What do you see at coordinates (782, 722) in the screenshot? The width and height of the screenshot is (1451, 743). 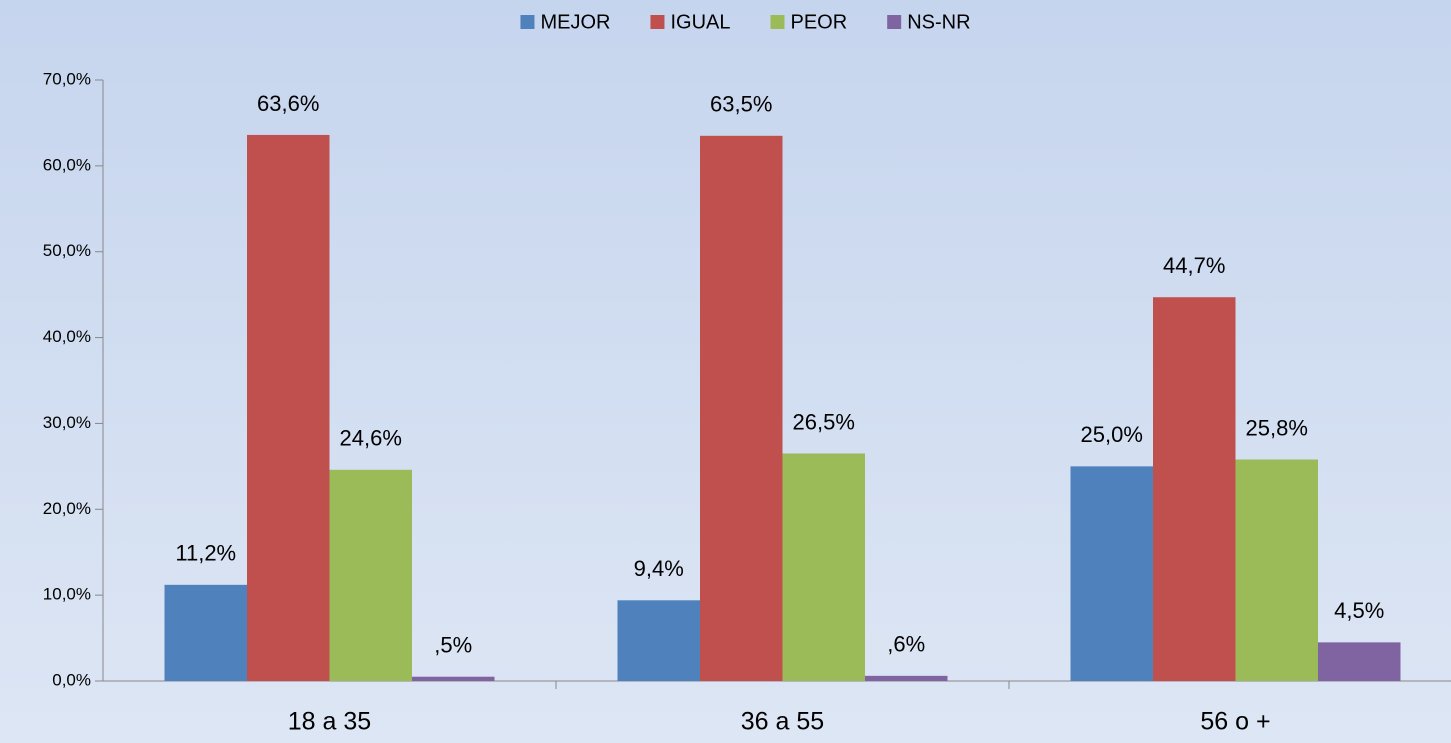 I see `x-tick-label: 36 a 55` at bounding box center [782, 722].